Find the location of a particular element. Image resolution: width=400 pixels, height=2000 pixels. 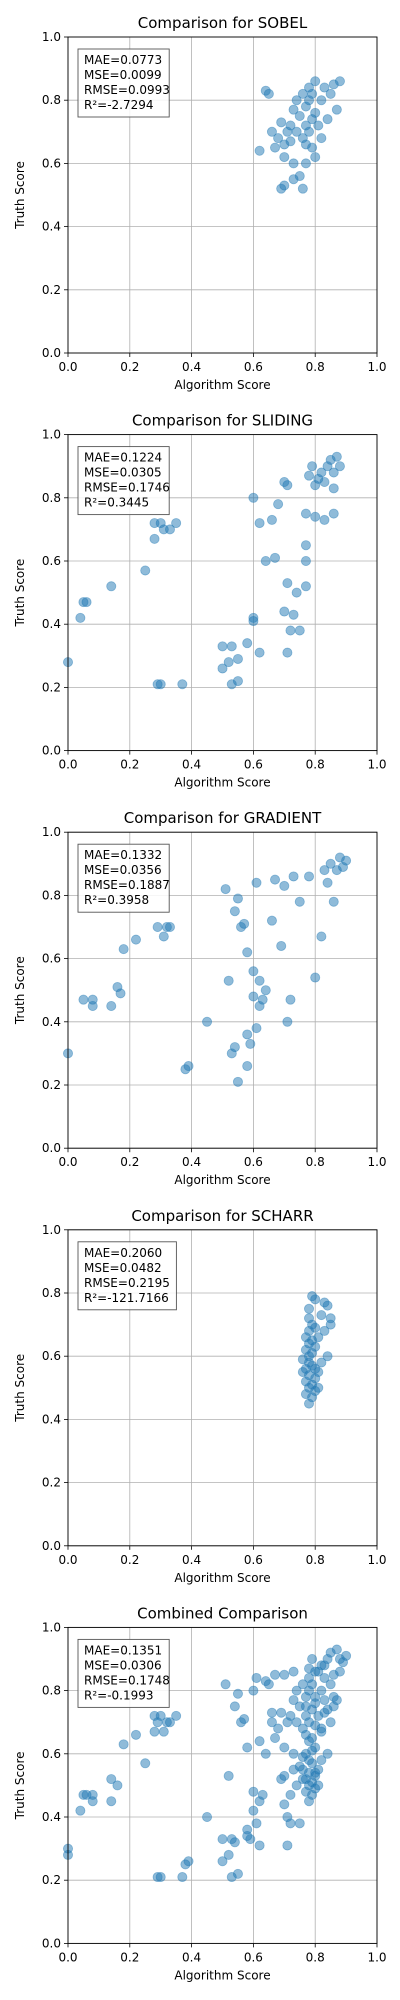

y-tick-label: 1.0 is located at coordinates (51, 435).